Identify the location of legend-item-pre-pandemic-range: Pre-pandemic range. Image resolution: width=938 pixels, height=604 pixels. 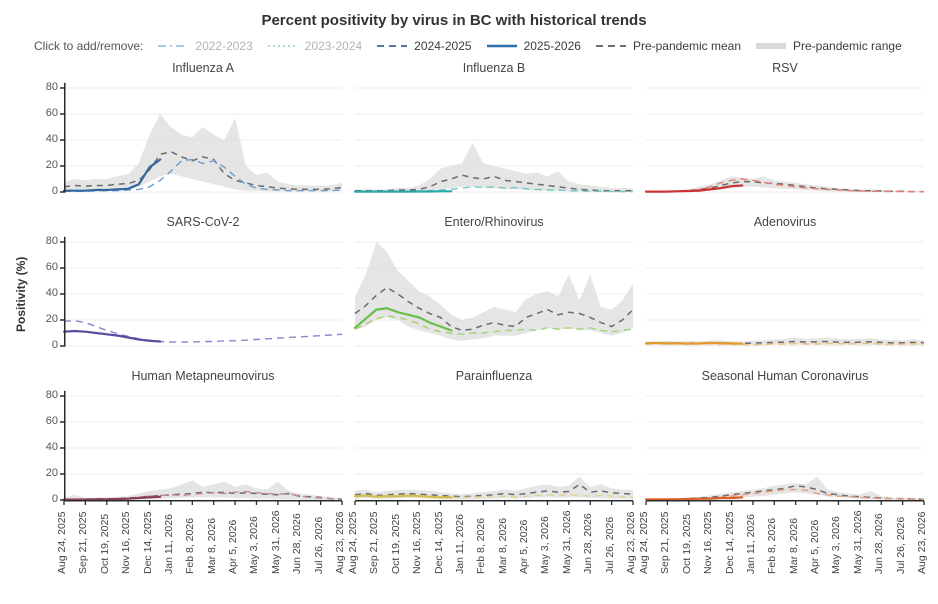
(828, 46).